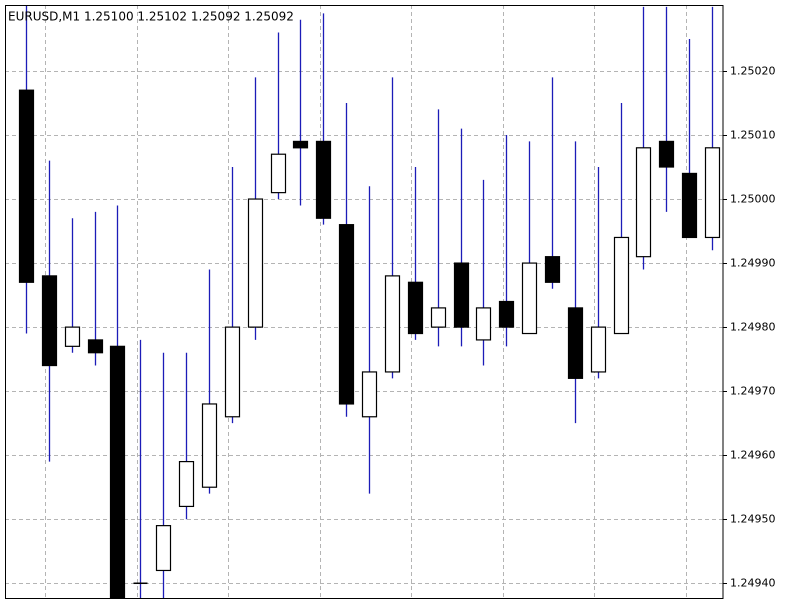 This screenshot has height=600, width=800. I want to click on y-tick-label: 1.25010, so click(753, 135).